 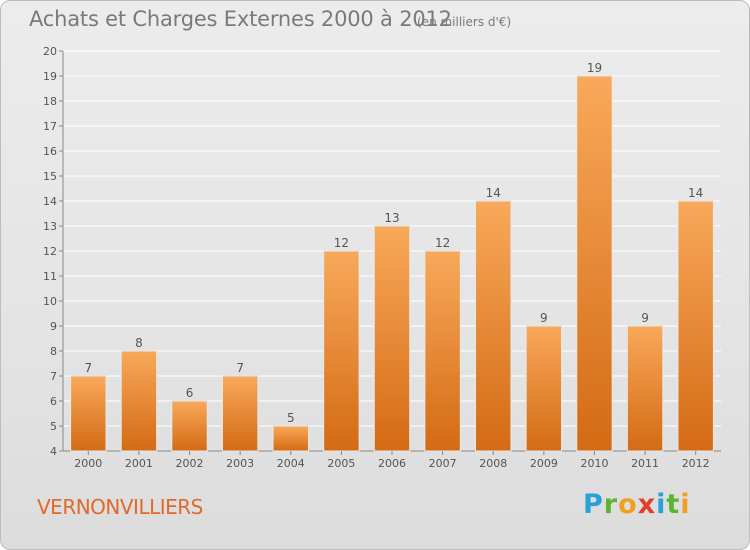 What do you see at coordinates (50, 276) in the screenshot?
I see `y-tick-label: 11` at bounding box center [50, 276].